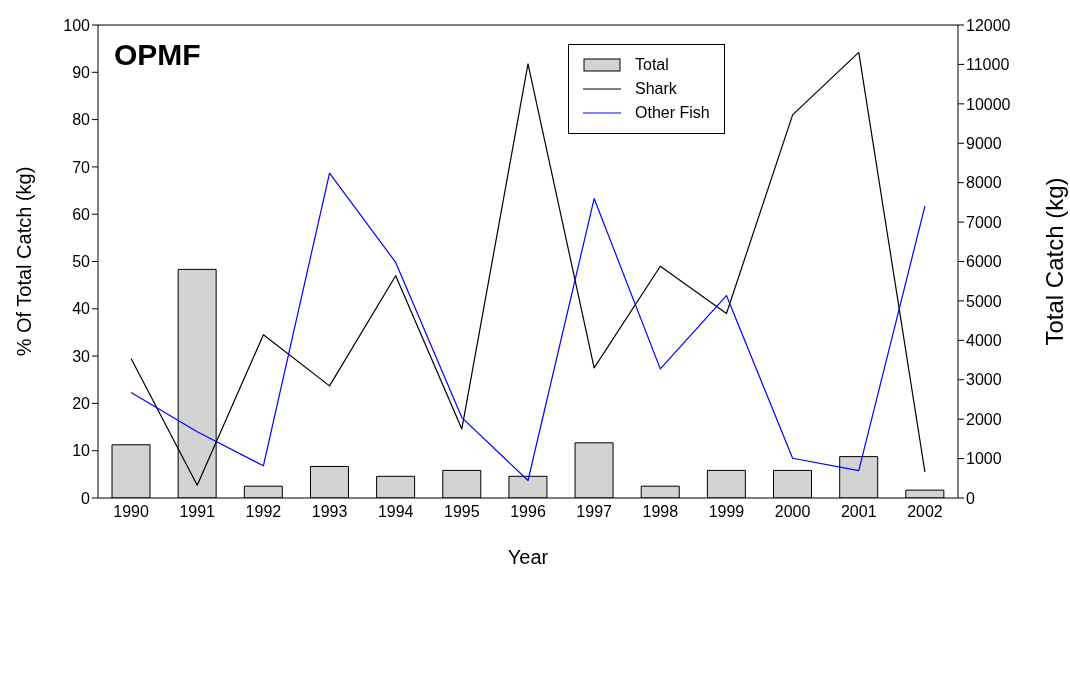 This screenshot has height=673, width=1070. What do you see at coordinates (984, 341) in the screenshot?
I see `y2-tick-label: 4000` at bounding box center [984, 341].